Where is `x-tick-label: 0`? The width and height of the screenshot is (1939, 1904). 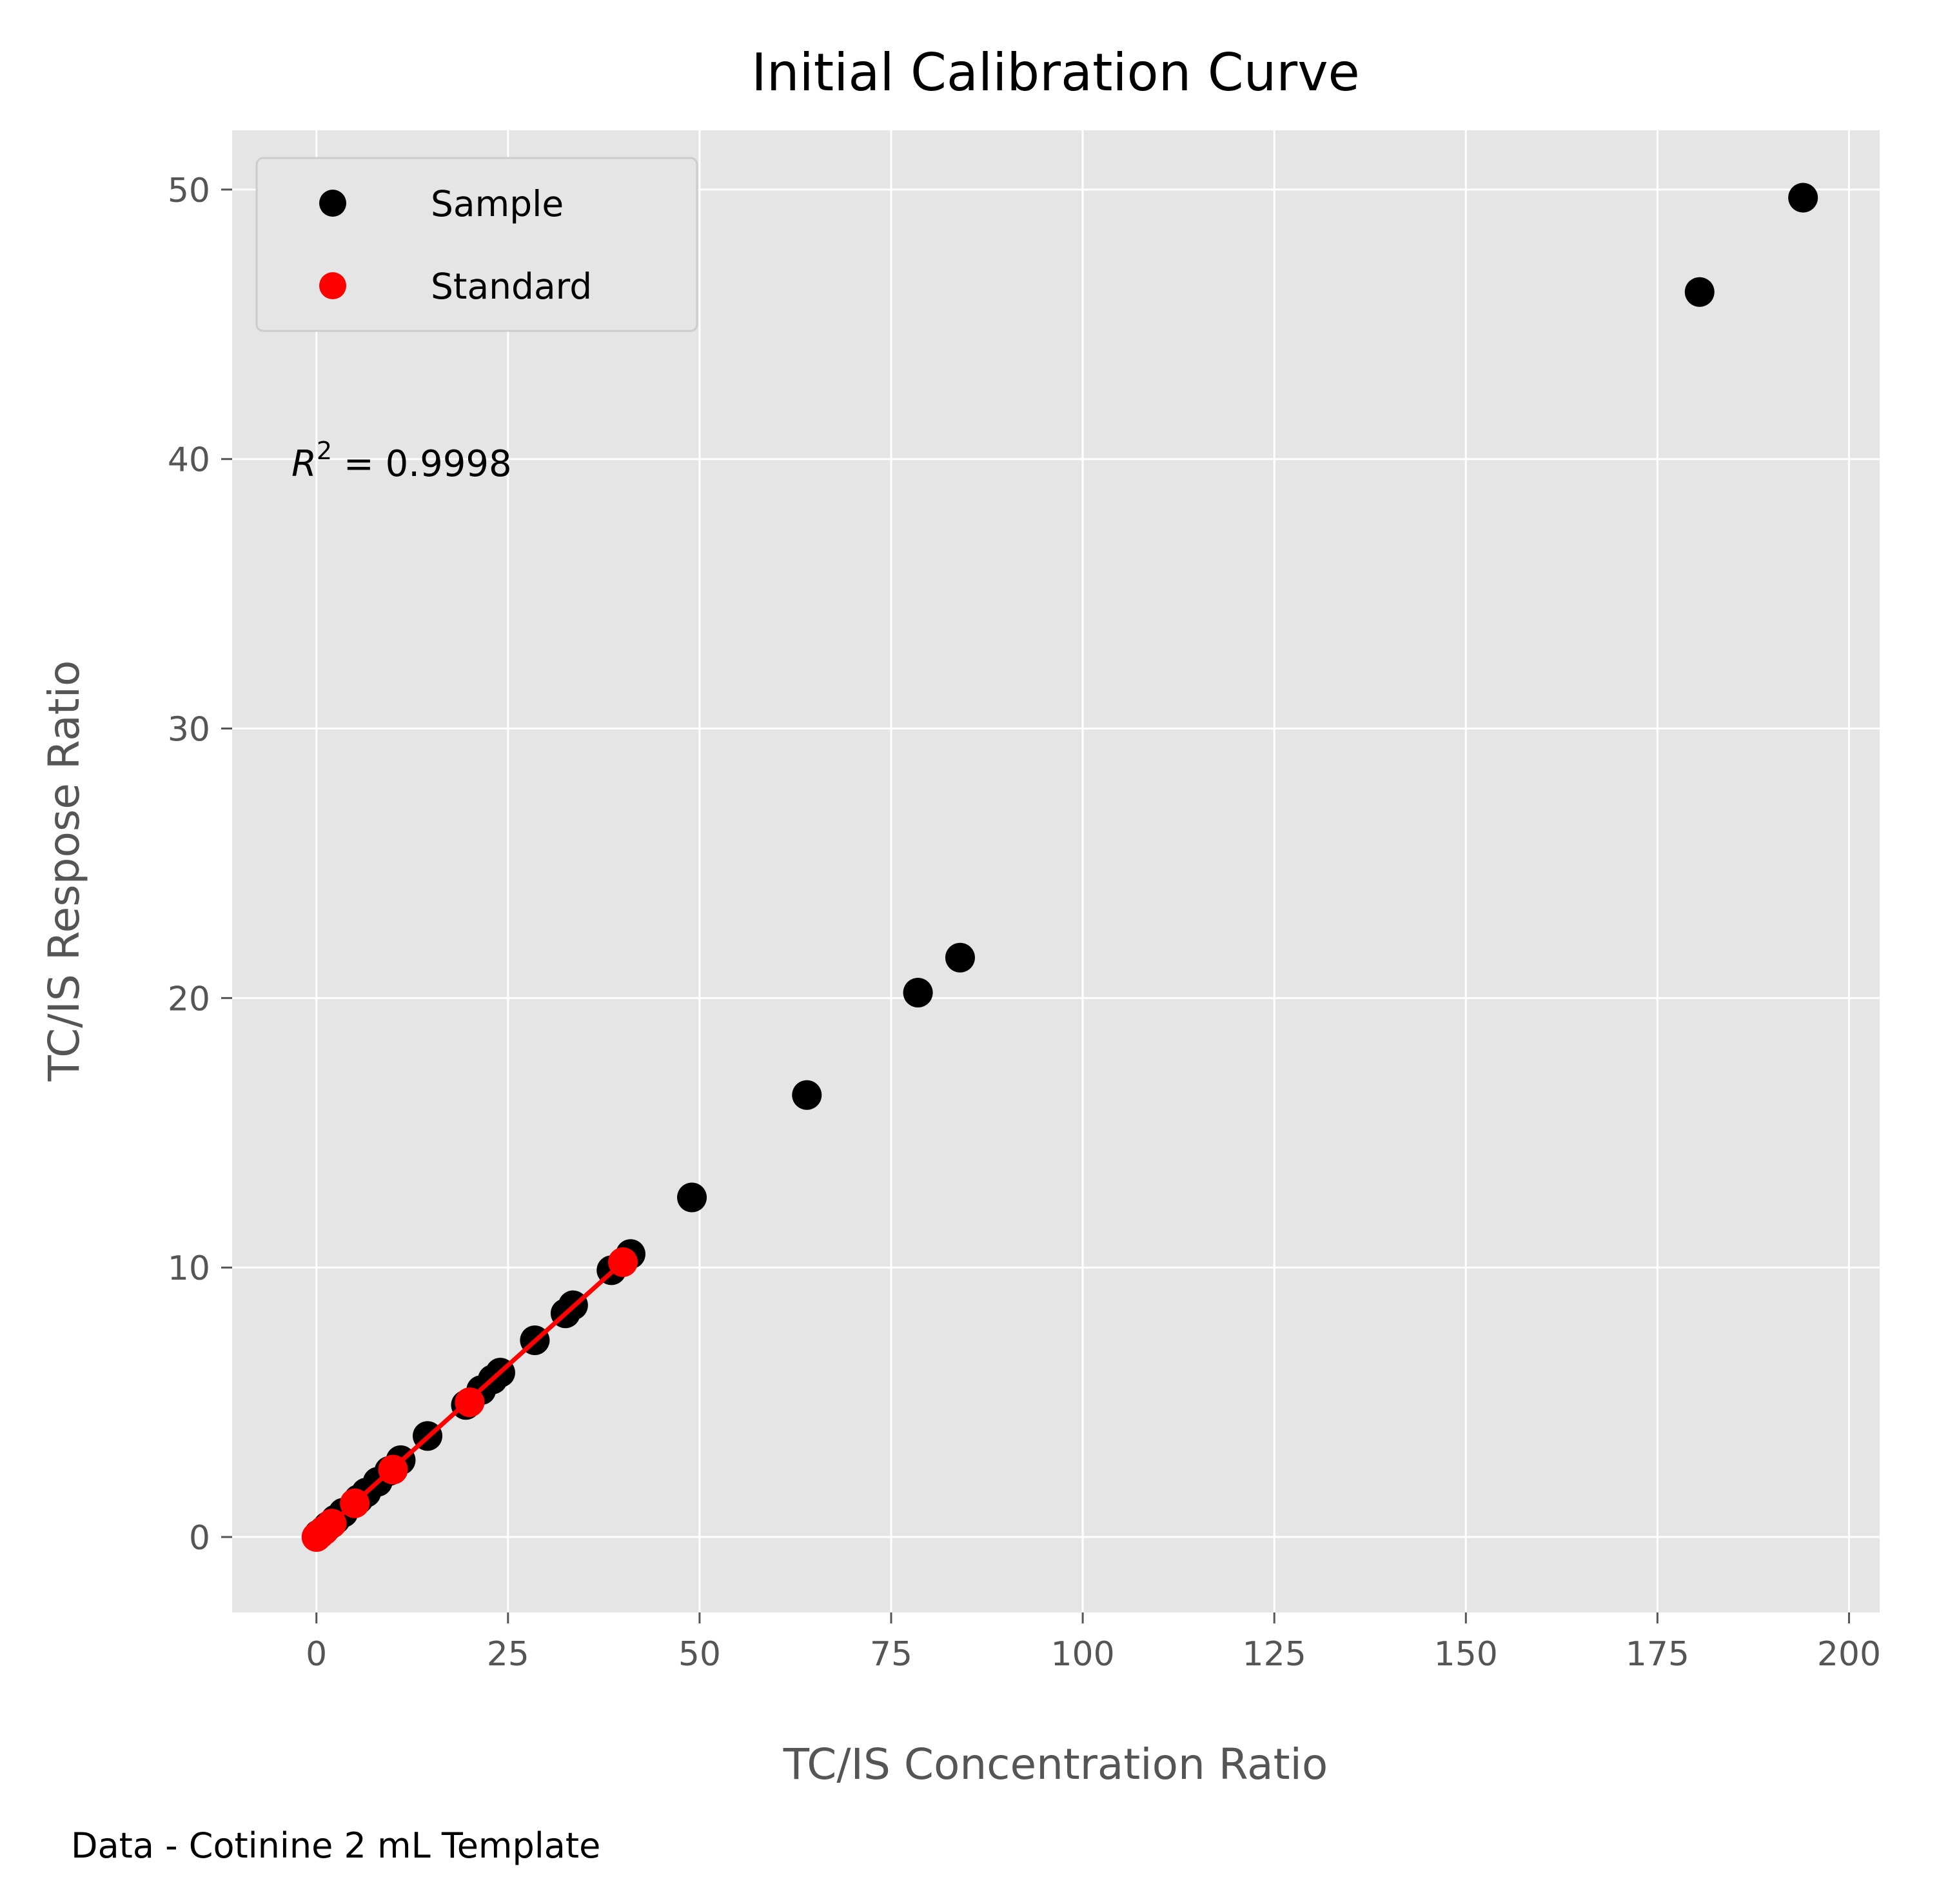 x-tick-label: 0 is located at coordinates (316, 1654).